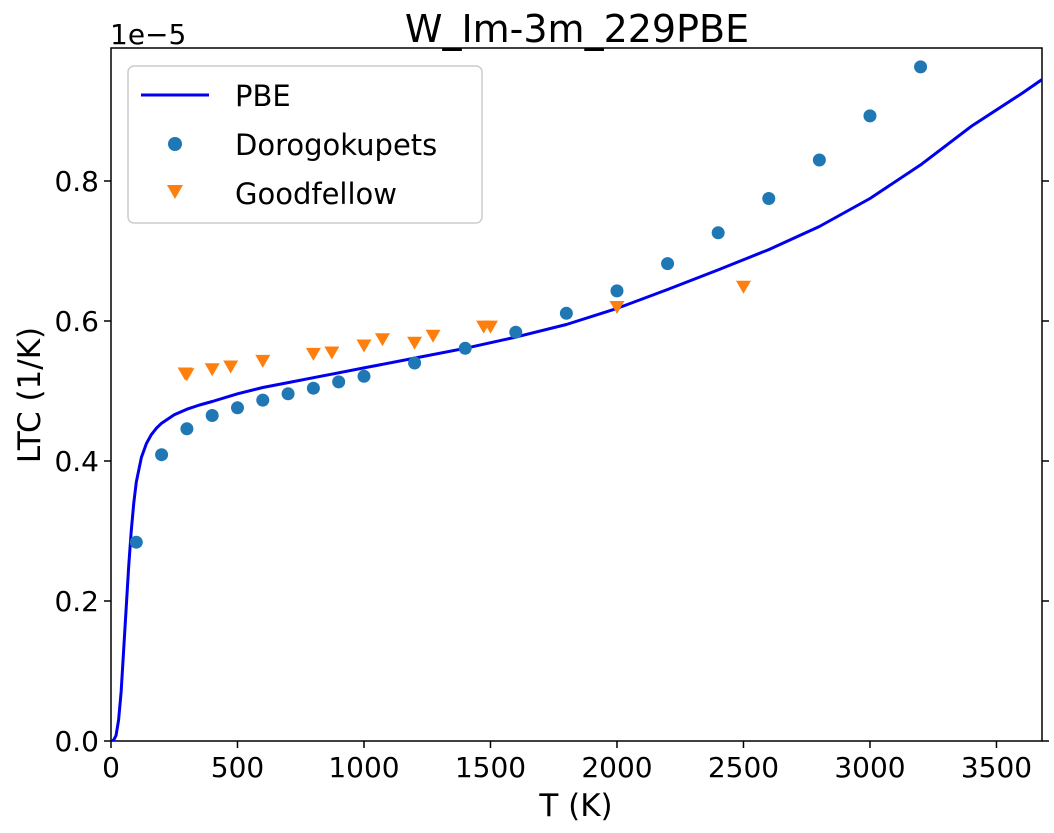 This screenshot has width=1054, height=833. Describe the element at coordinates (76, 601) in the screenshot. I see `y-tick-label: 0.2` at that location.